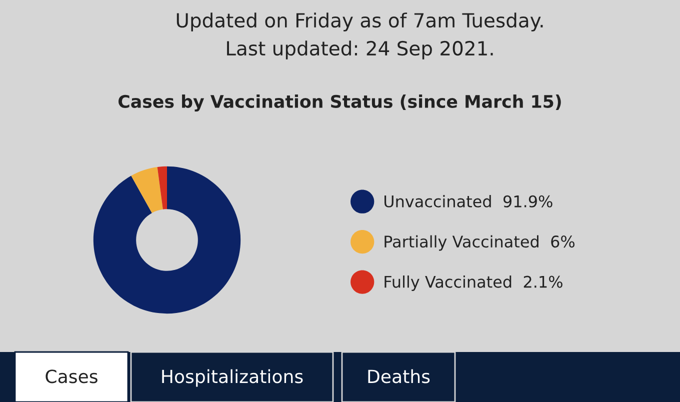 Image resolution: width=680 pixels, height=402 pixels. I want to click on chart-subtitle: Updated on Friday as of 7am Tuesday., so click(359, 22).